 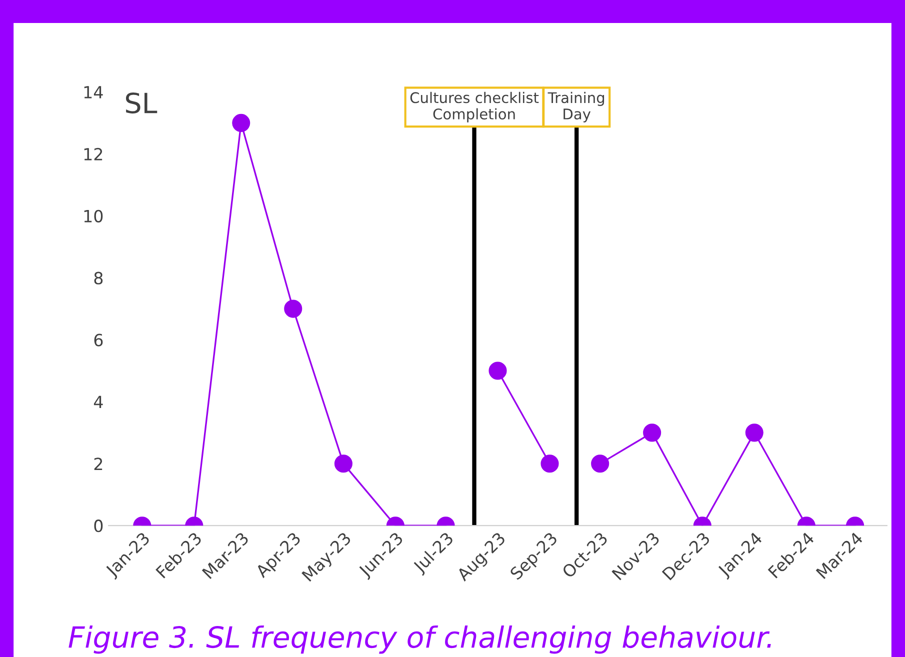 I want to click on y-tick-label: 8, so click(x=98, y=278).